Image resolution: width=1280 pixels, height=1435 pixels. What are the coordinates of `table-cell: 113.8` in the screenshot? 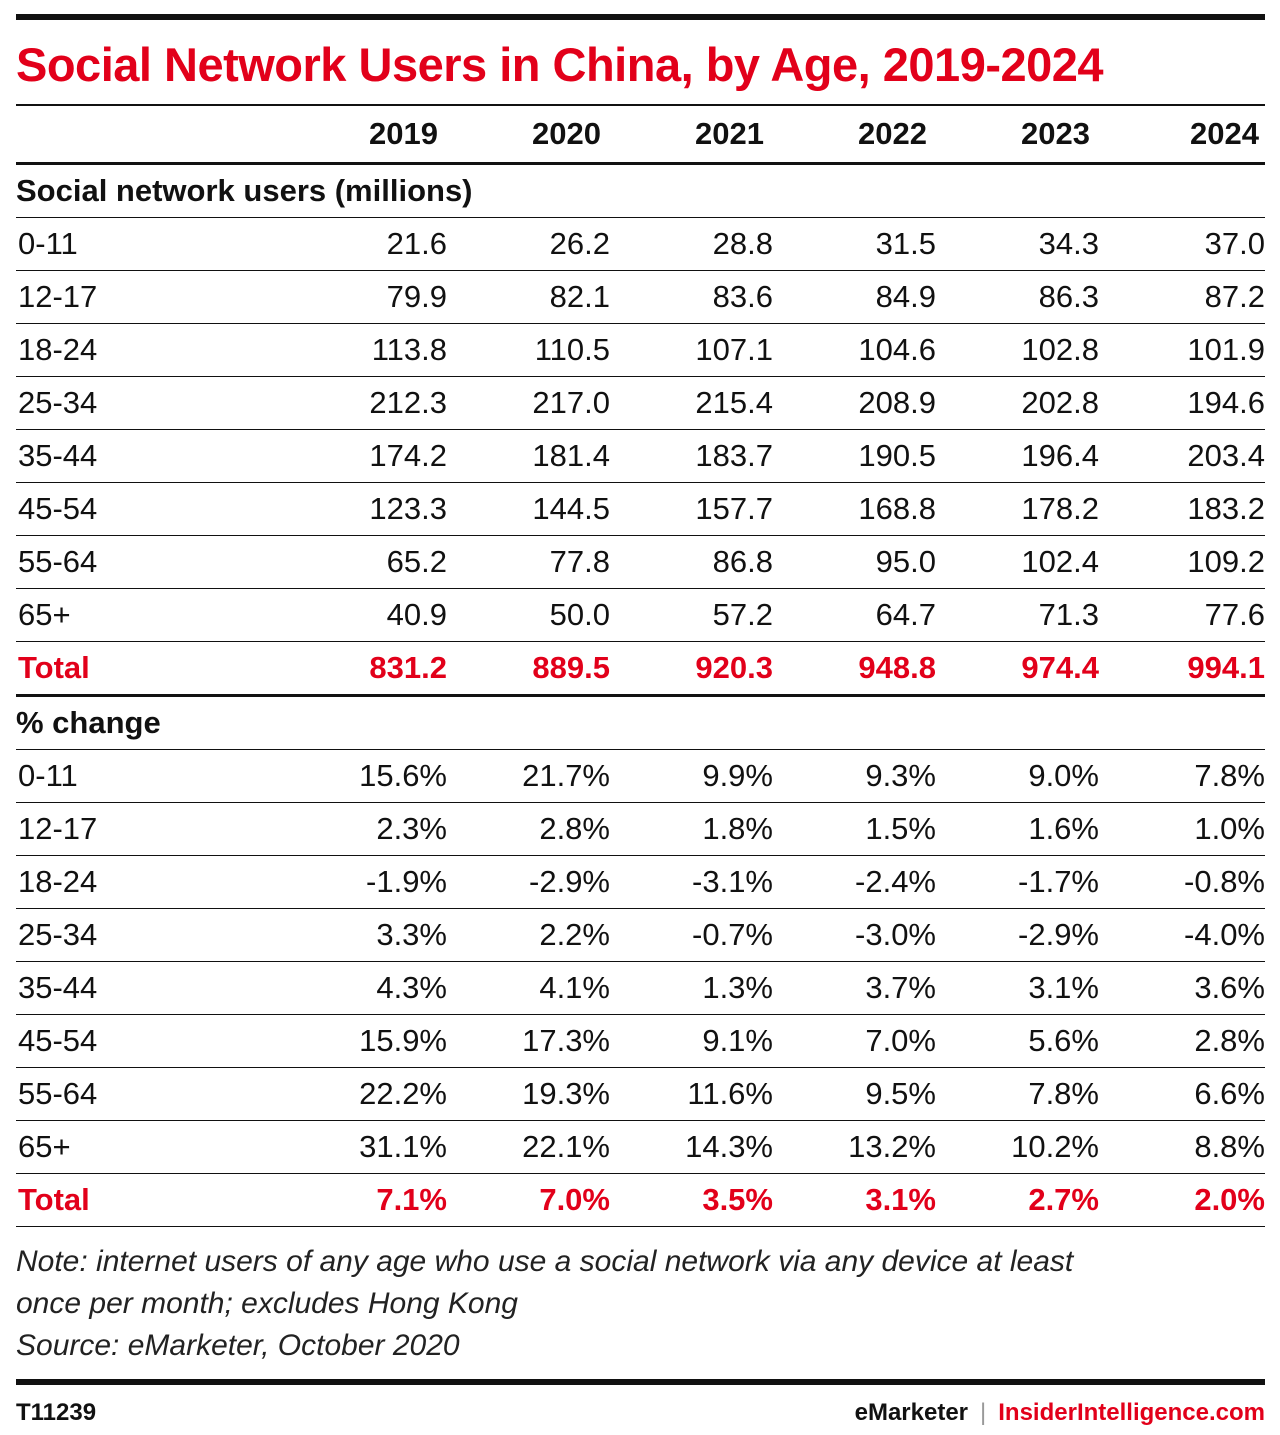 It's located at (365, 350).